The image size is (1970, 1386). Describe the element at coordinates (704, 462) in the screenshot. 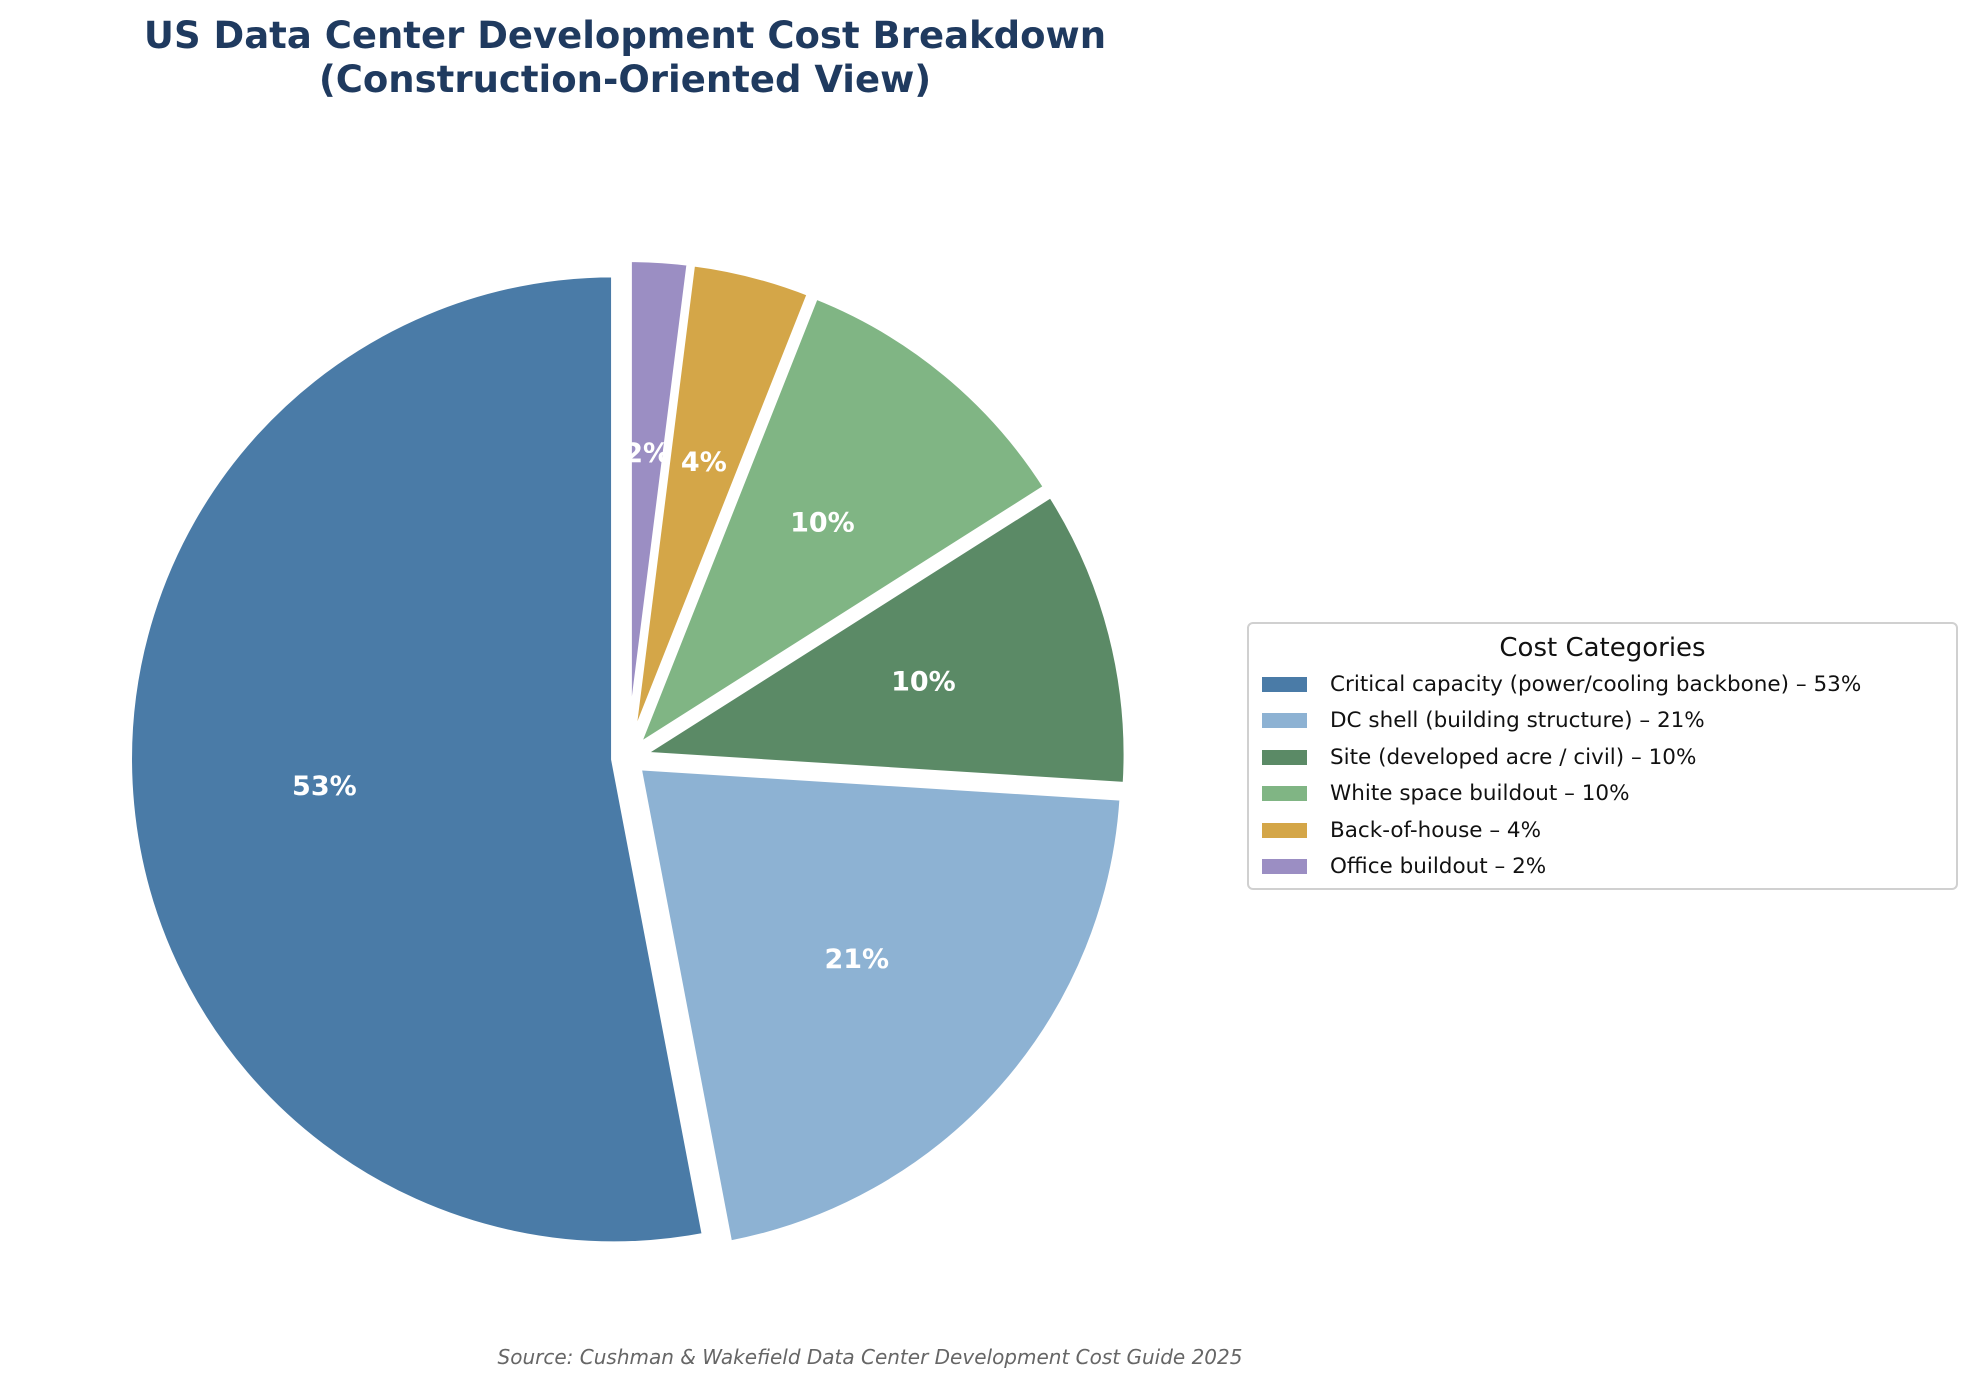

I see `slice-data-label: 4%` at that location.